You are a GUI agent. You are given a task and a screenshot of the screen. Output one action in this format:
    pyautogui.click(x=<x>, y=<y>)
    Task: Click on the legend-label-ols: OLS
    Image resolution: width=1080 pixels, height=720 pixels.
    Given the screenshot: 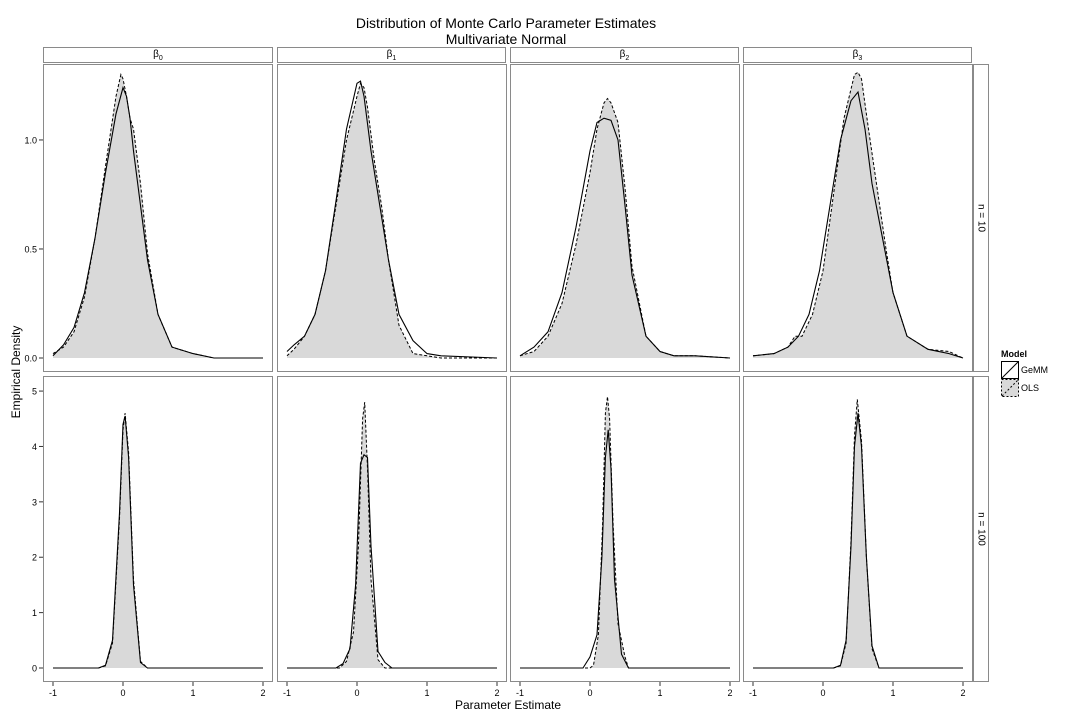 What is the action you would take?
    pyautogui.click(x=1030, y=388)
    